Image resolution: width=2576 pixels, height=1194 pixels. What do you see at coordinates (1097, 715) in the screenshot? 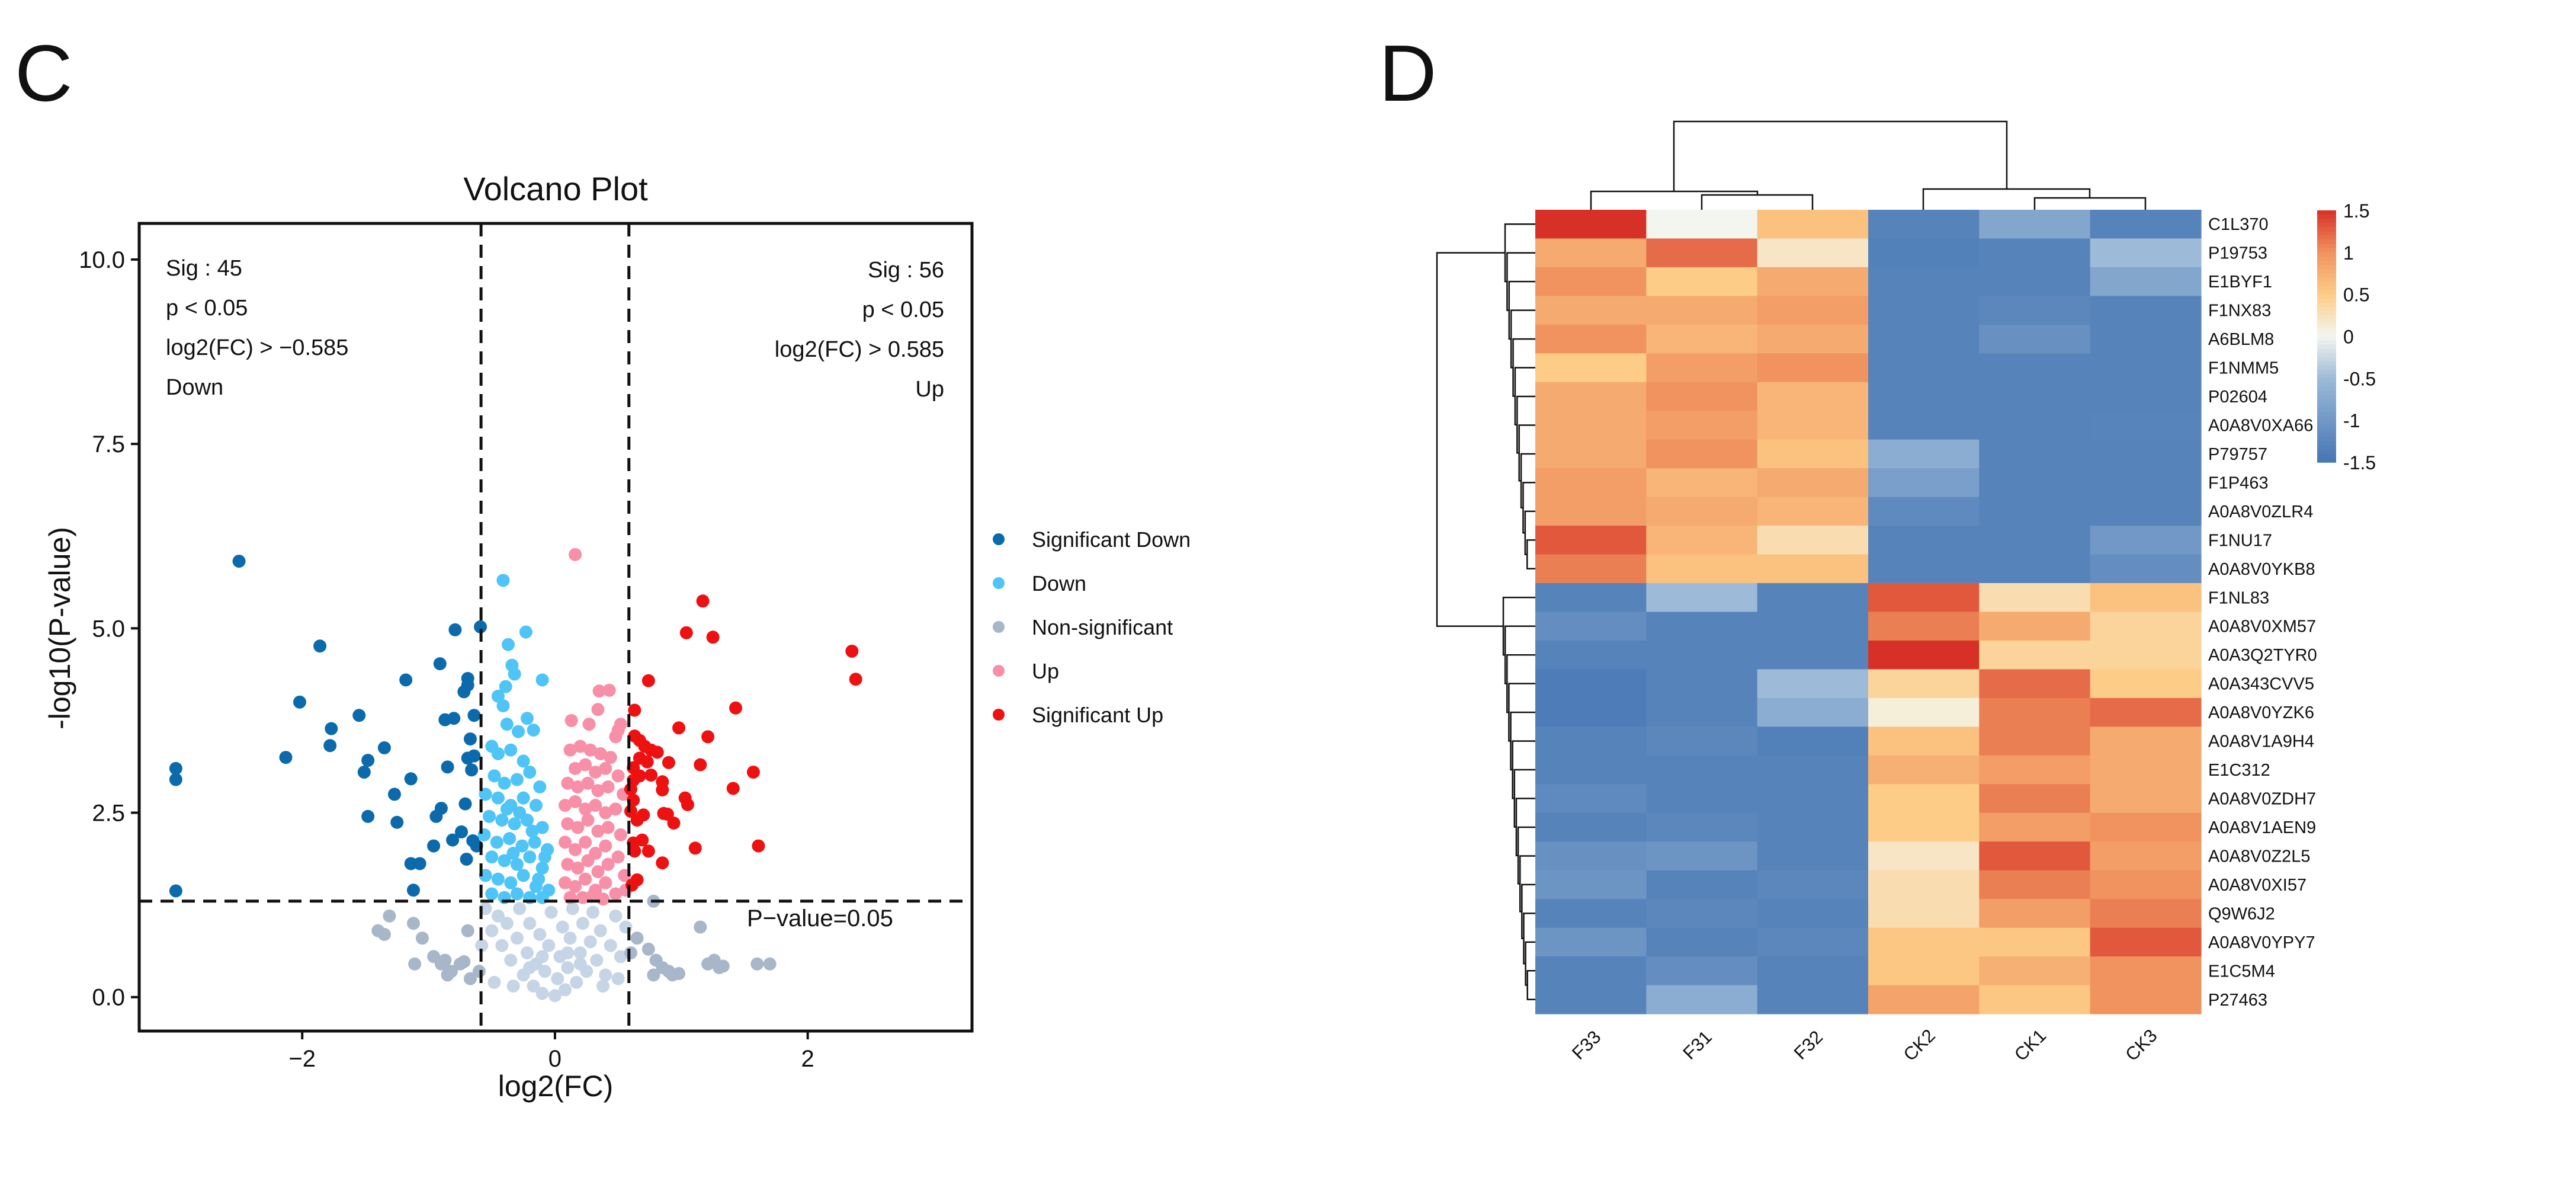
I see `legend-label: Significant Up` at bounding box center [1097, 715].